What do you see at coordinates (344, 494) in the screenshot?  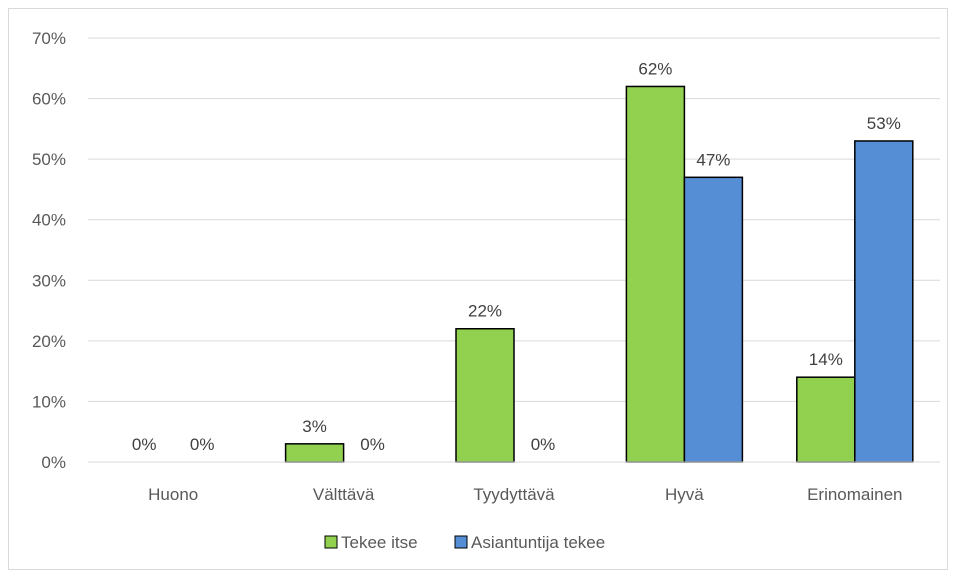 I see `x-tick-label: Välttävä` at bounding box center [344, 494].